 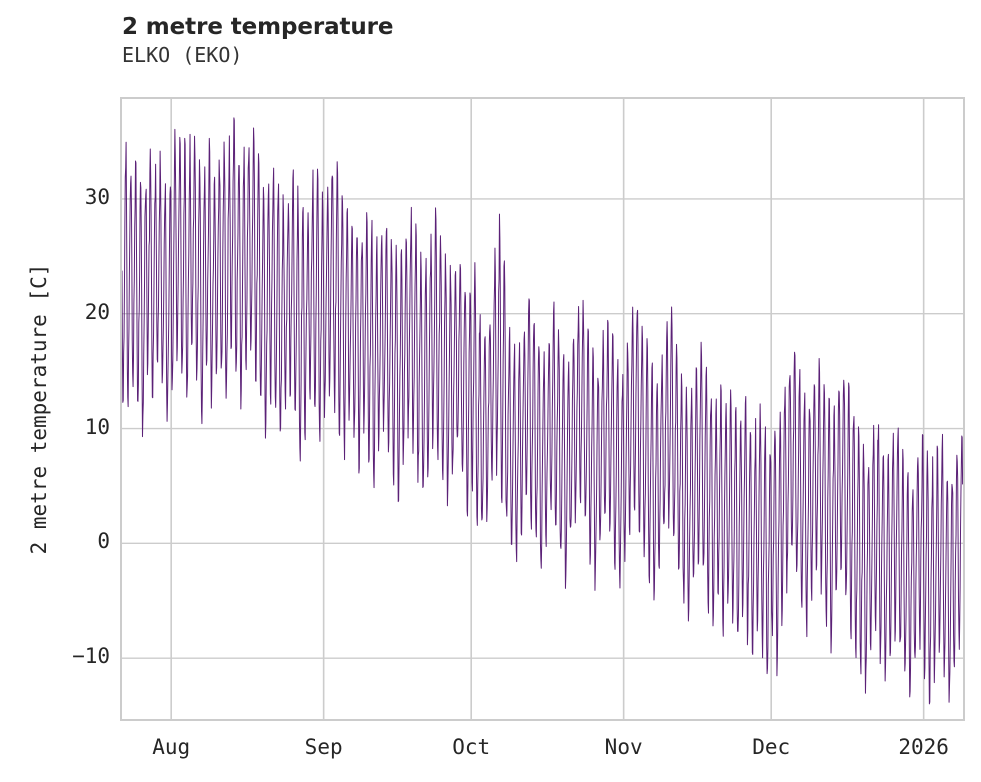 What do you see at coordinates (97, 311) in the screenshot?
I see `y-axis-tick-label: 20` at bounding box center [97, 311].